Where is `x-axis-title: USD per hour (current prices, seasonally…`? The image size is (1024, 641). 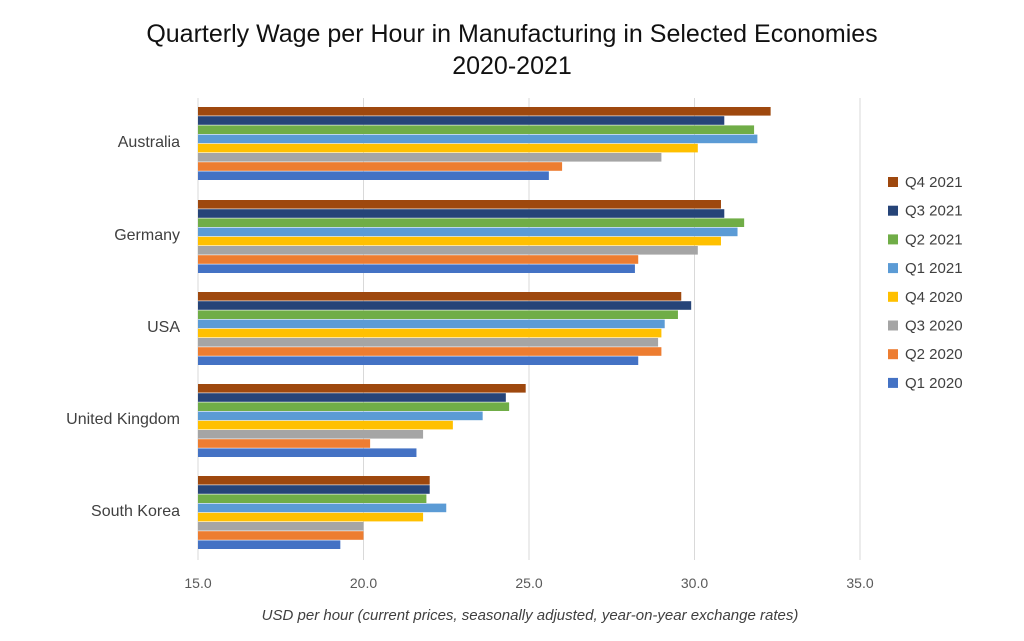 x-axis-title: USD per hour (current prices, seasonally… is located at coordinates (530, 615).